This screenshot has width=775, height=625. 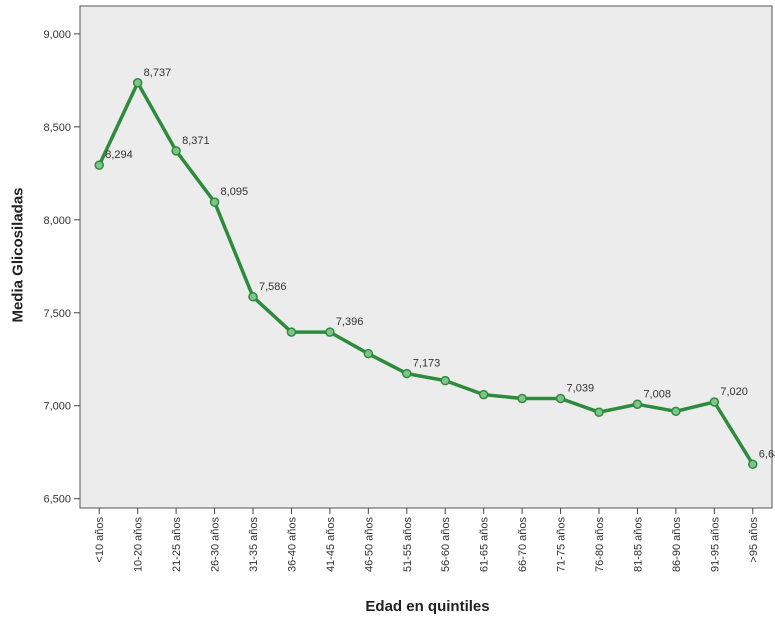 What do you see at coordinates (216, 545) in the screenshot?
I see `x-tick-label: 26-30 años` at bounding box center [216, 545].